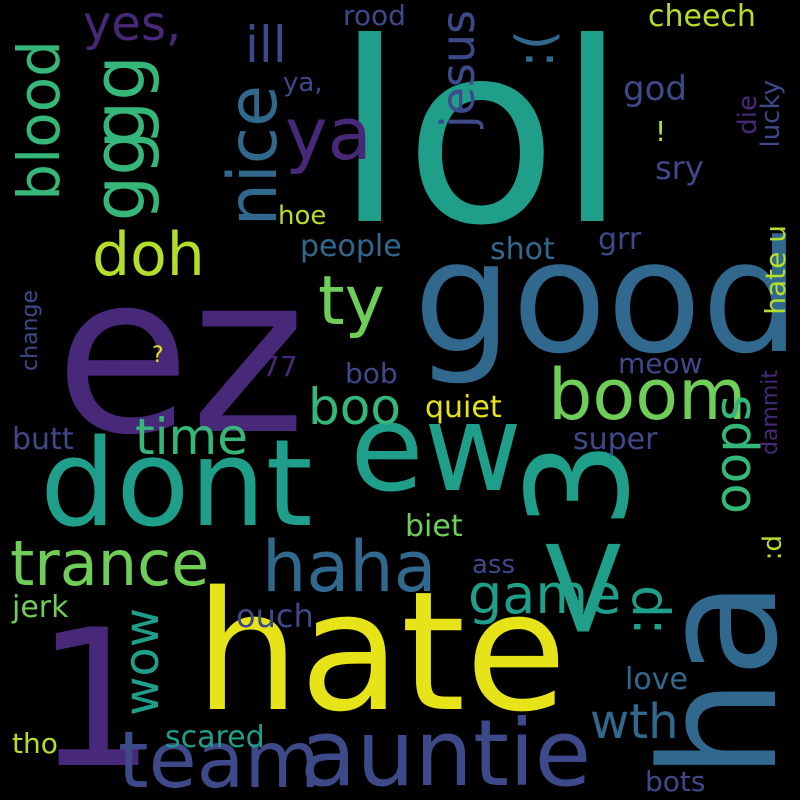 This screenshot has height=800, width=800. What do you see at coordinates (40, 607) in the screenshot?
I see `word-jerk: jerk` at bounding box center [40, 607].